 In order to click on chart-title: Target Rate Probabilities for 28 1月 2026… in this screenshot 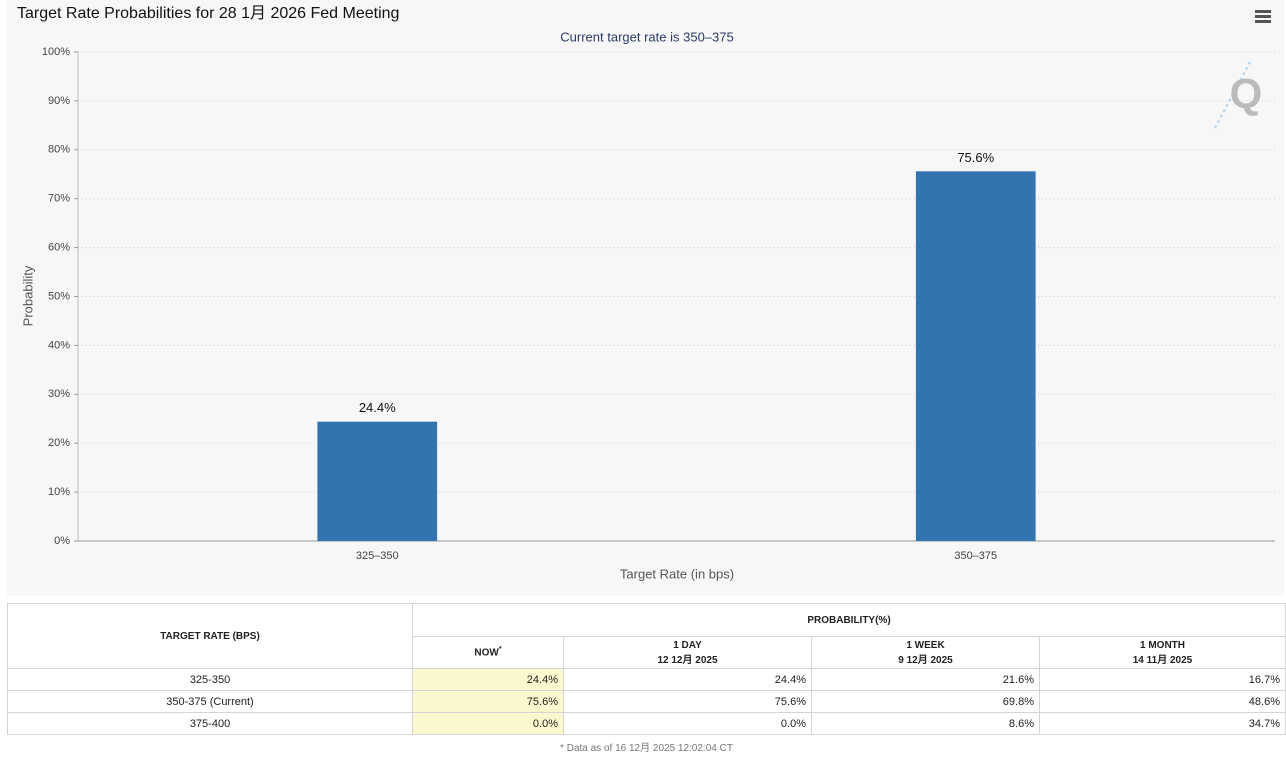, I will do `click(208, 13)`.